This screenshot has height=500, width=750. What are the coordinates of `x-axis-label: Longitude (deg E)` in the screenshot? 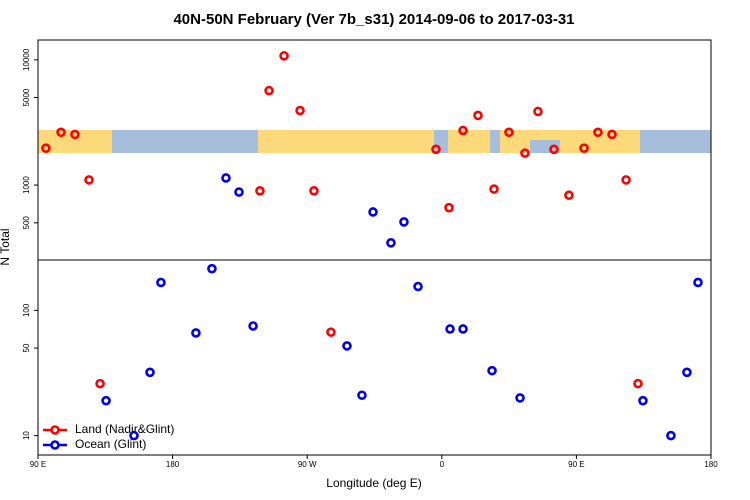 It's located at (373, 483).